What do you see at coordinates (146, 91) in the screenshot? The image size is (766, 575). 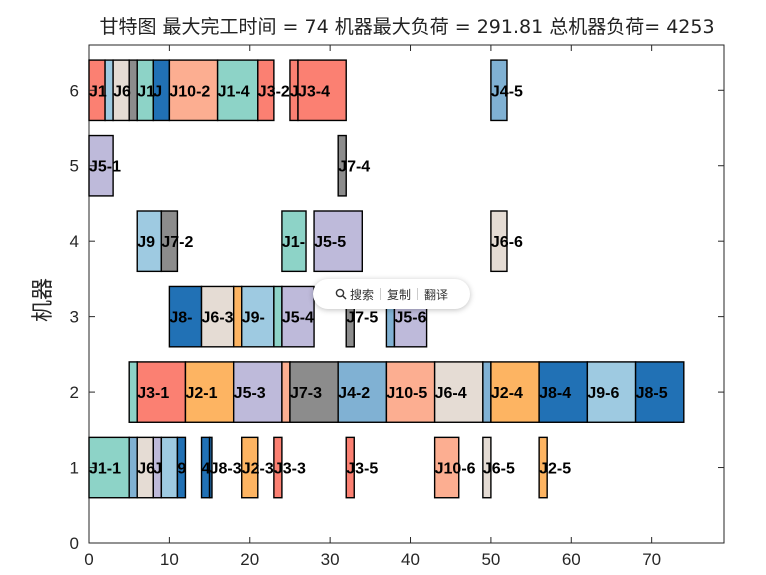 I see `task-label: J1` at bounding box center [146, 91].